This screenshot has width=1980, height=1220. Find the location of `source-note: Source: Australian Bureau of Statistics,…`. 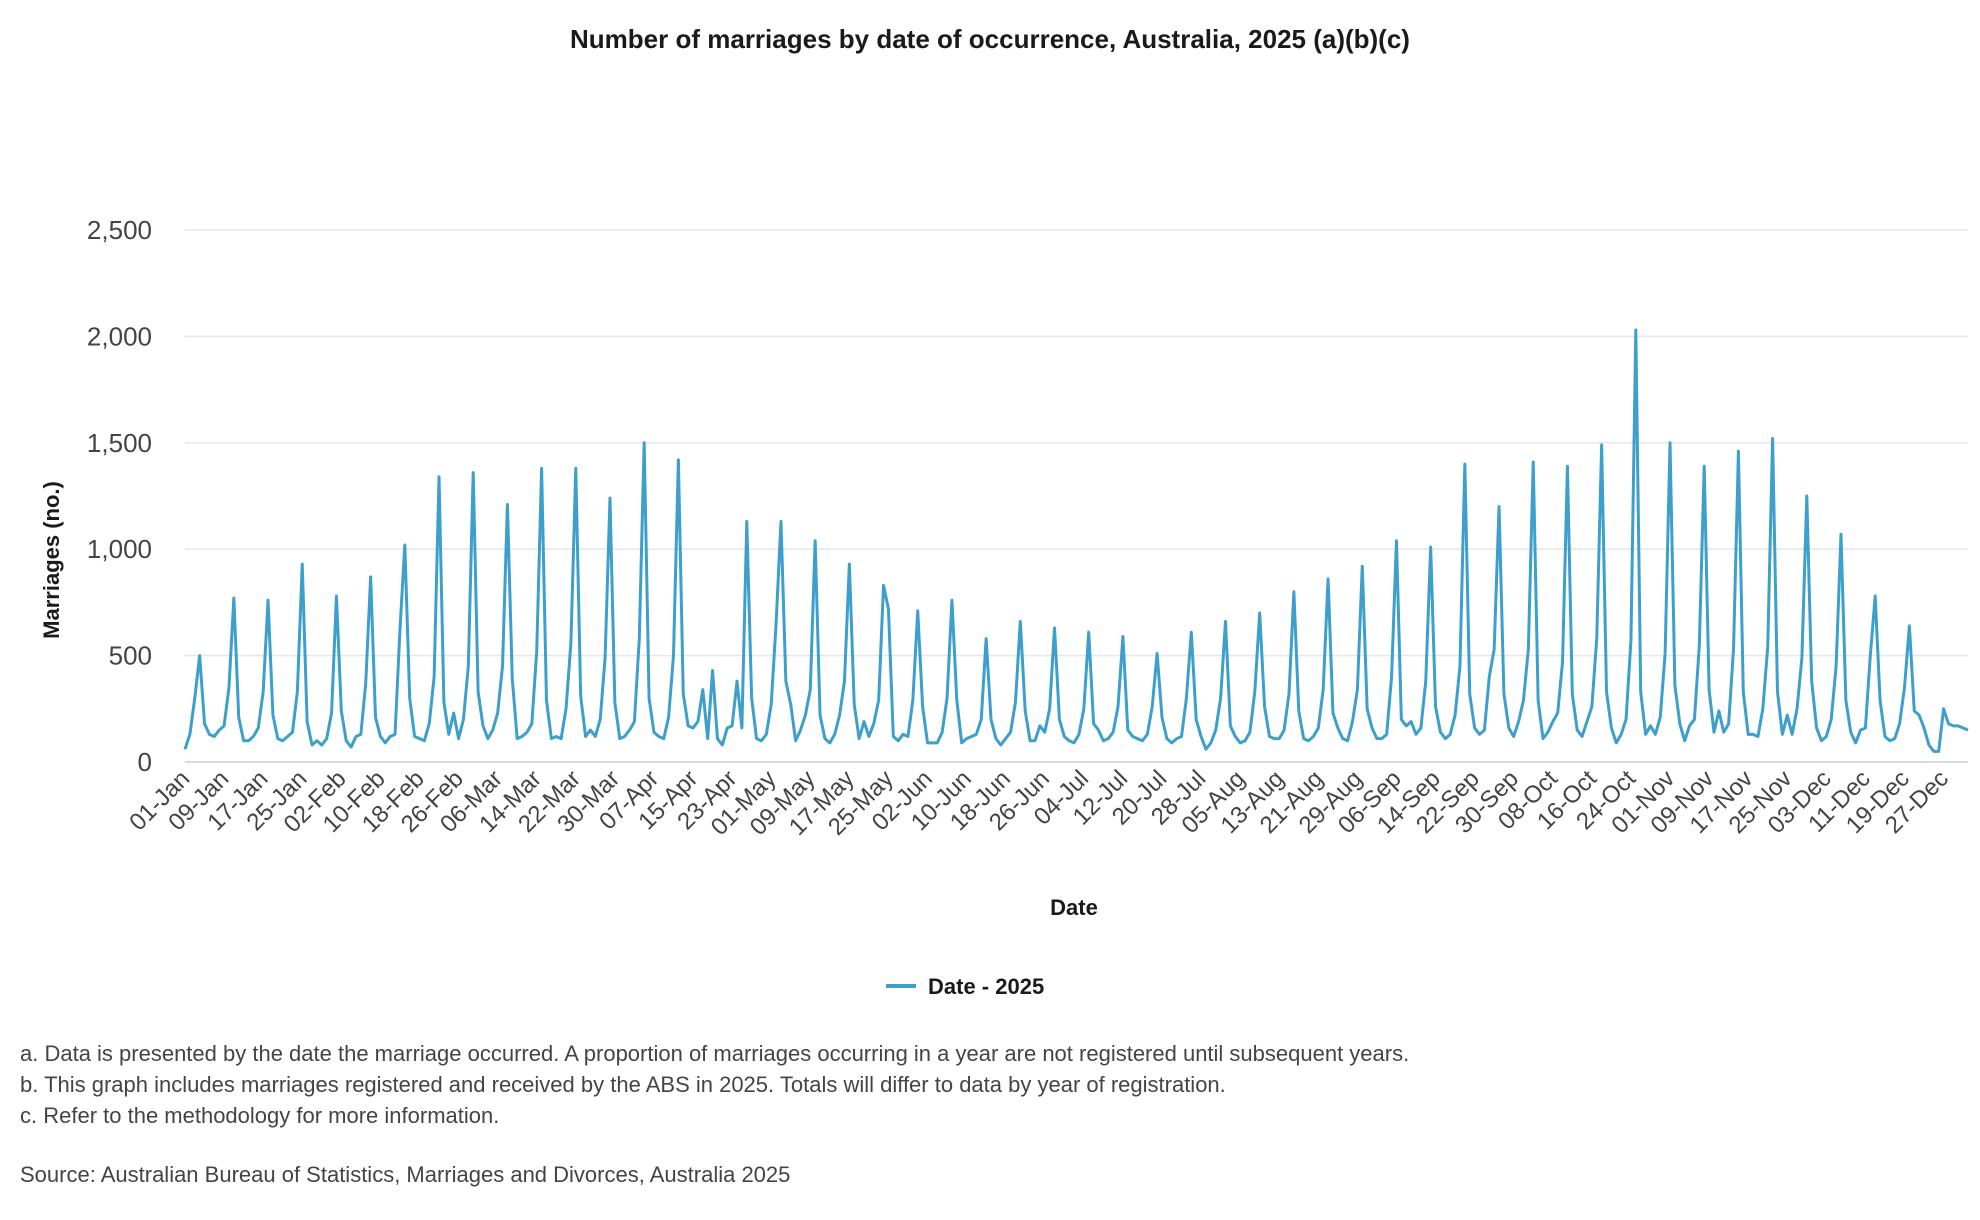

source-note: Source: Australian Bureau of Statistics,… is located at coordinates (405, 1174).